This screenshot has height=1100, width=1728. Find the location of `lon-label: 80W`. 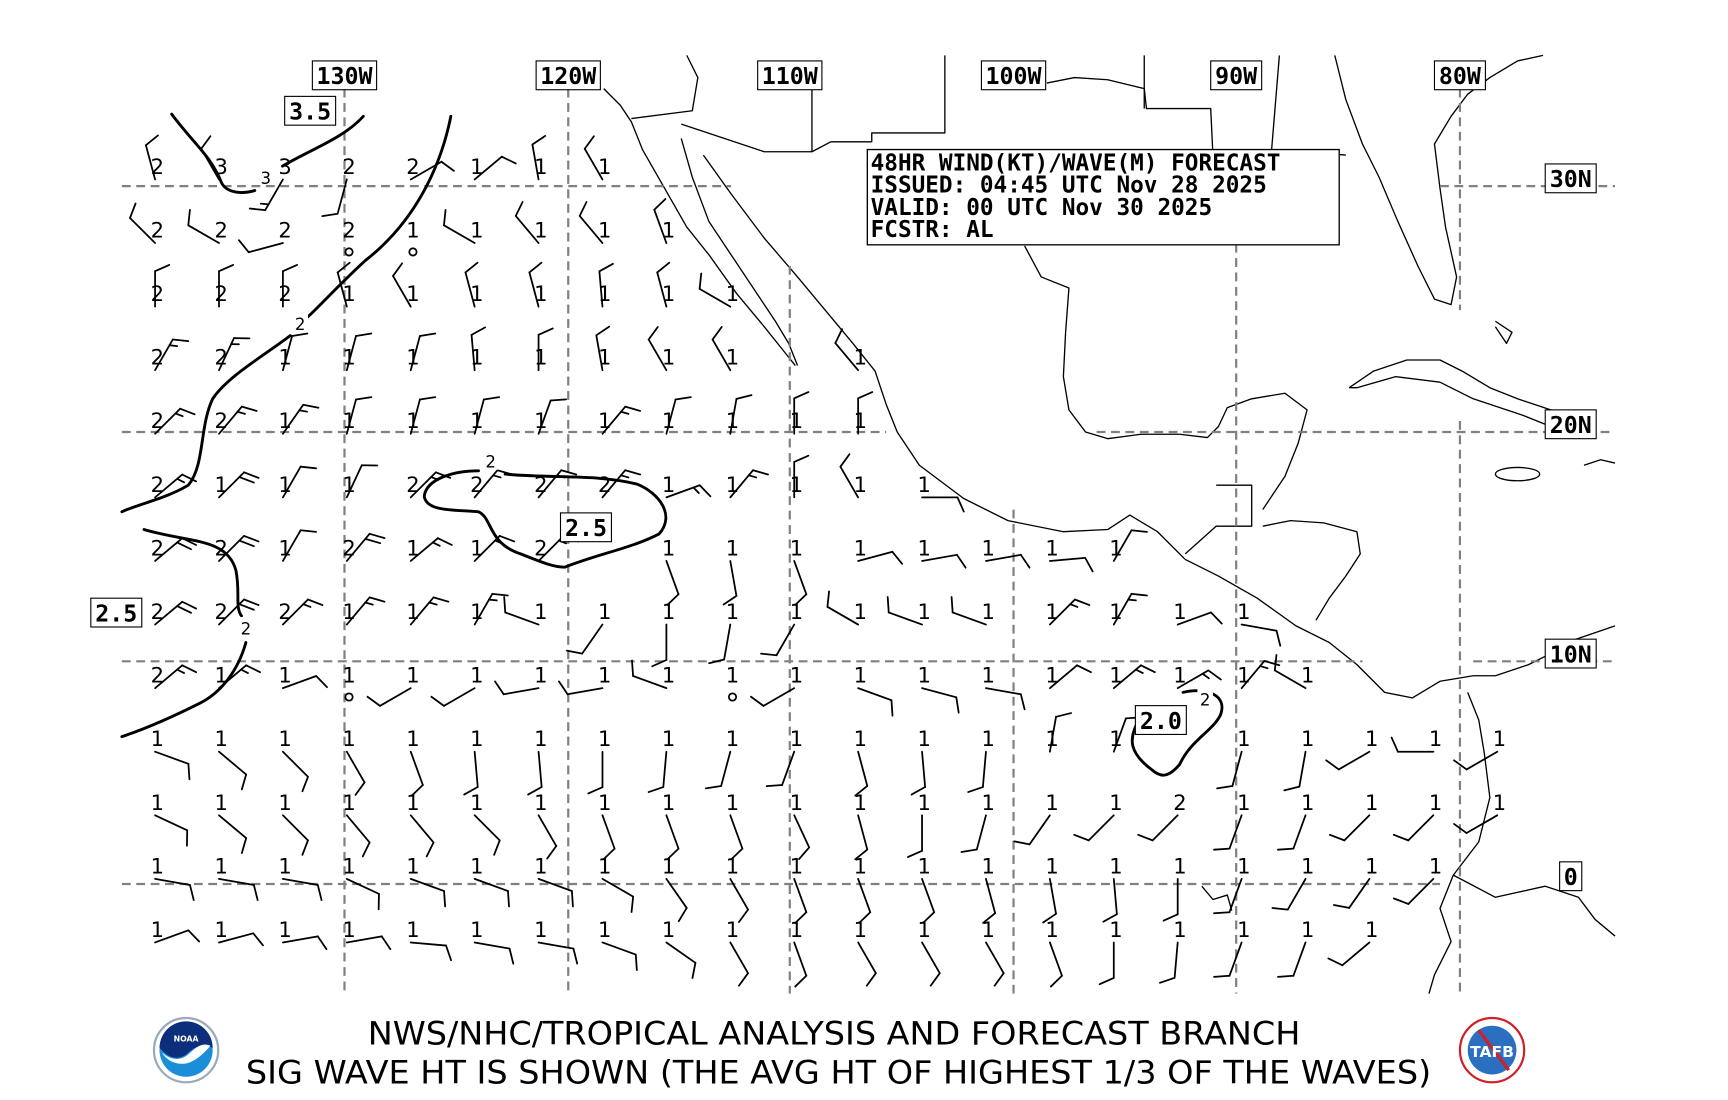

lon-label: 80W is located at coordinates (1460, 76).